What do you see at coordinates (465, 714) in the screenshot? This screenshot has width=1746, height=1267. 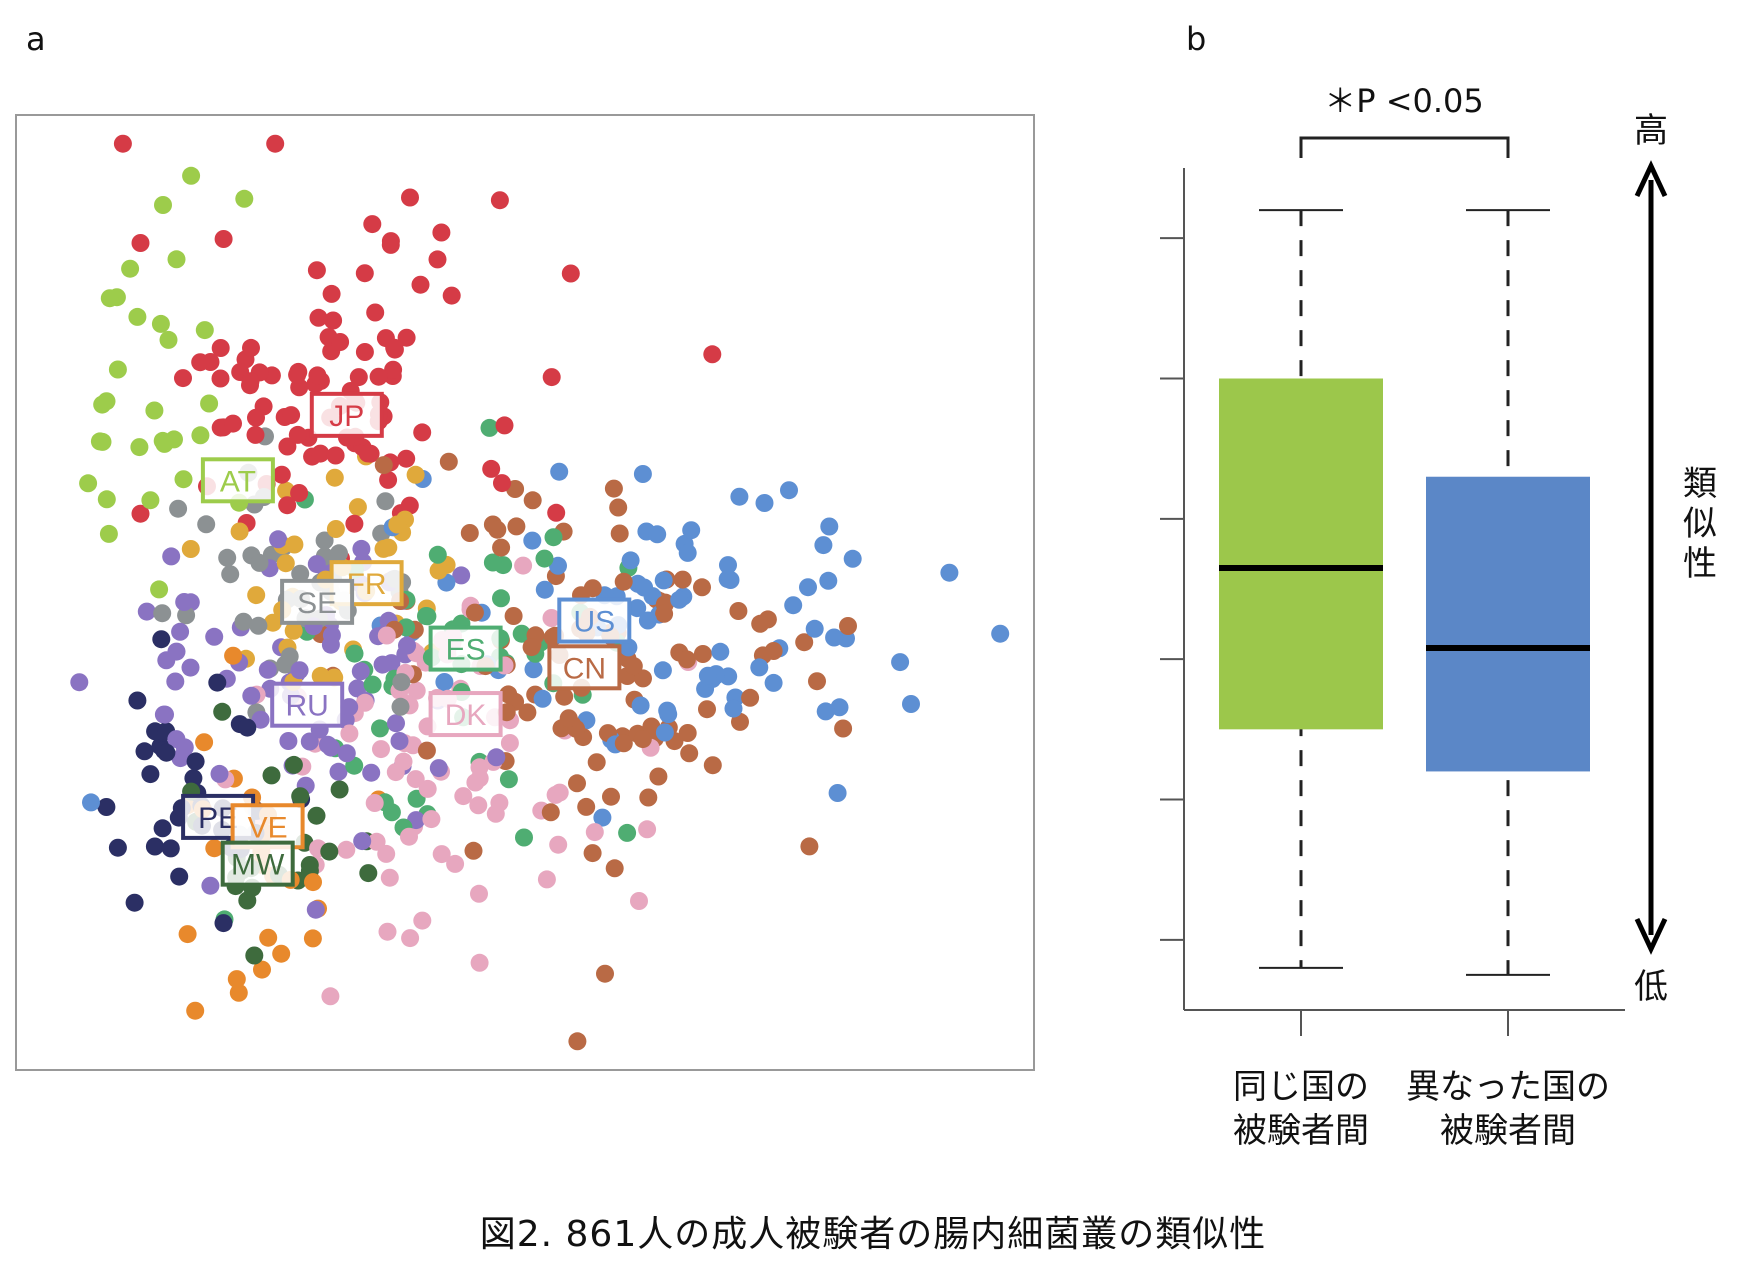 I see `cluster-label-dk: DK` at bounding box center [465, 714].